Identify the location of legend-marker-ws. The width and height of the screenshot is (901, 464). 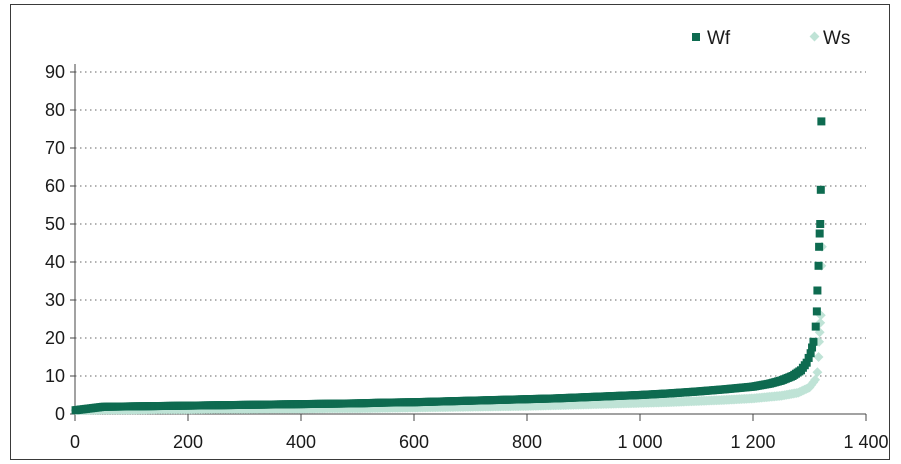
(814, 36).